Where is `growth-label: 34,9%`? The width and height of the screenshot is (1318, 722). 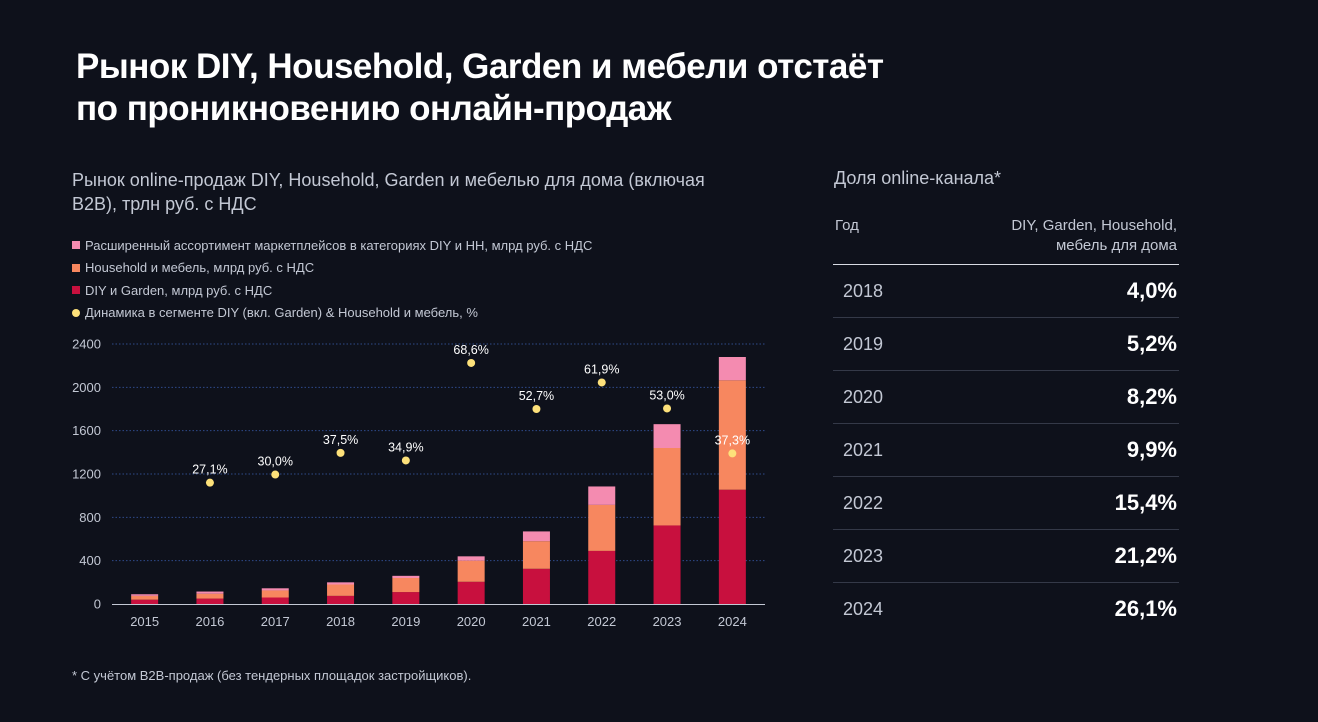 growth-label: 34,9% is located at coordinates (405, 447).